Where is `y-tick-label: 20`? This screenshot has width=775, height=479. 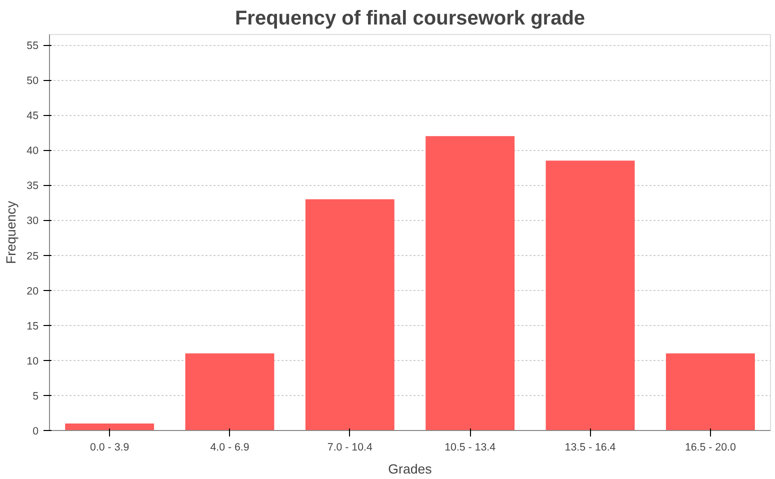 y-tick-label: 20 is located at coordinates (32, 291).